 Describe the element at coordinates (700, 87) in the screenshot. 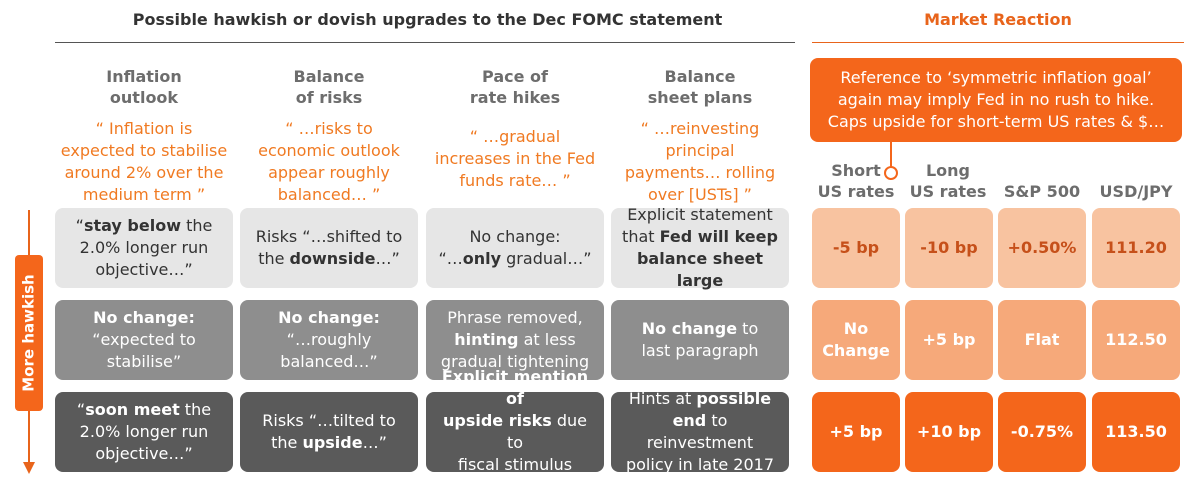

I see `col-header-balance-sheet-plans: Balance sheet plans` at that location.